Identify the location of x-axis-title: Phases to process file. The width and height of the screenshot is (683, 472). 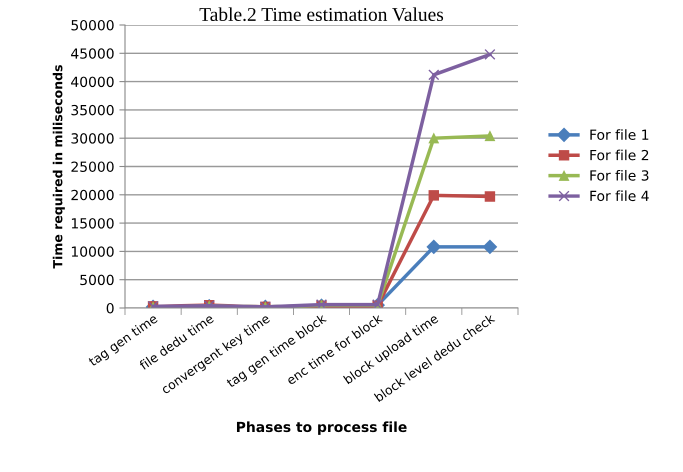
(321, 428).